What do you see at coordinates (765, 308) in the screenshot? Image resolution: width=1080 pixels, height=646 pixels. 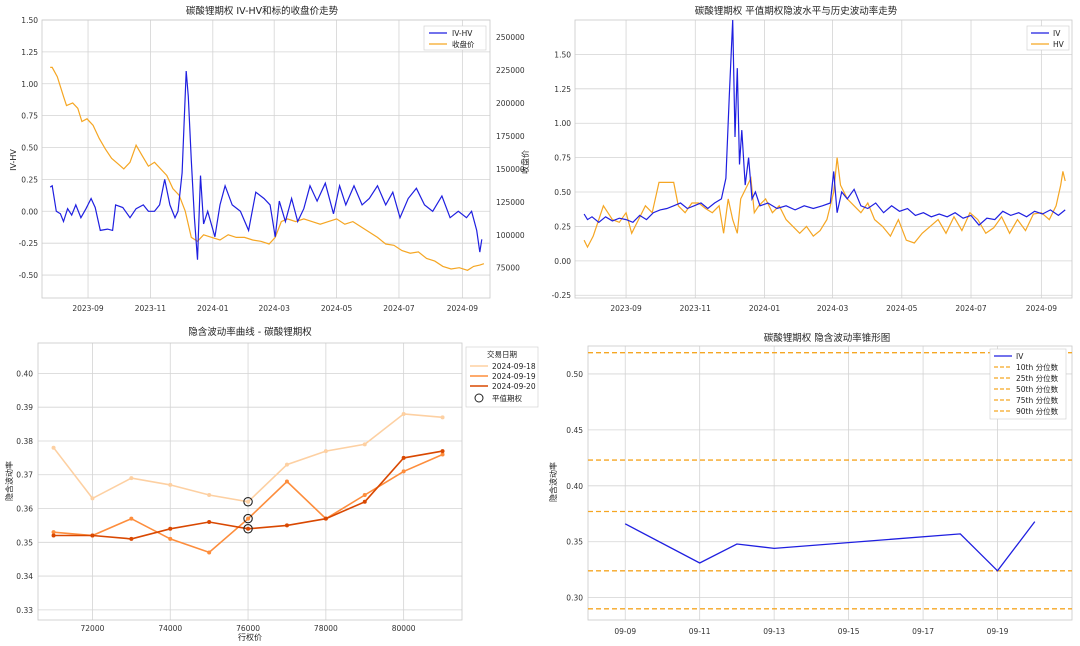 I see `chart2-xtick: 2024-01` at bounding box center [765, 308].